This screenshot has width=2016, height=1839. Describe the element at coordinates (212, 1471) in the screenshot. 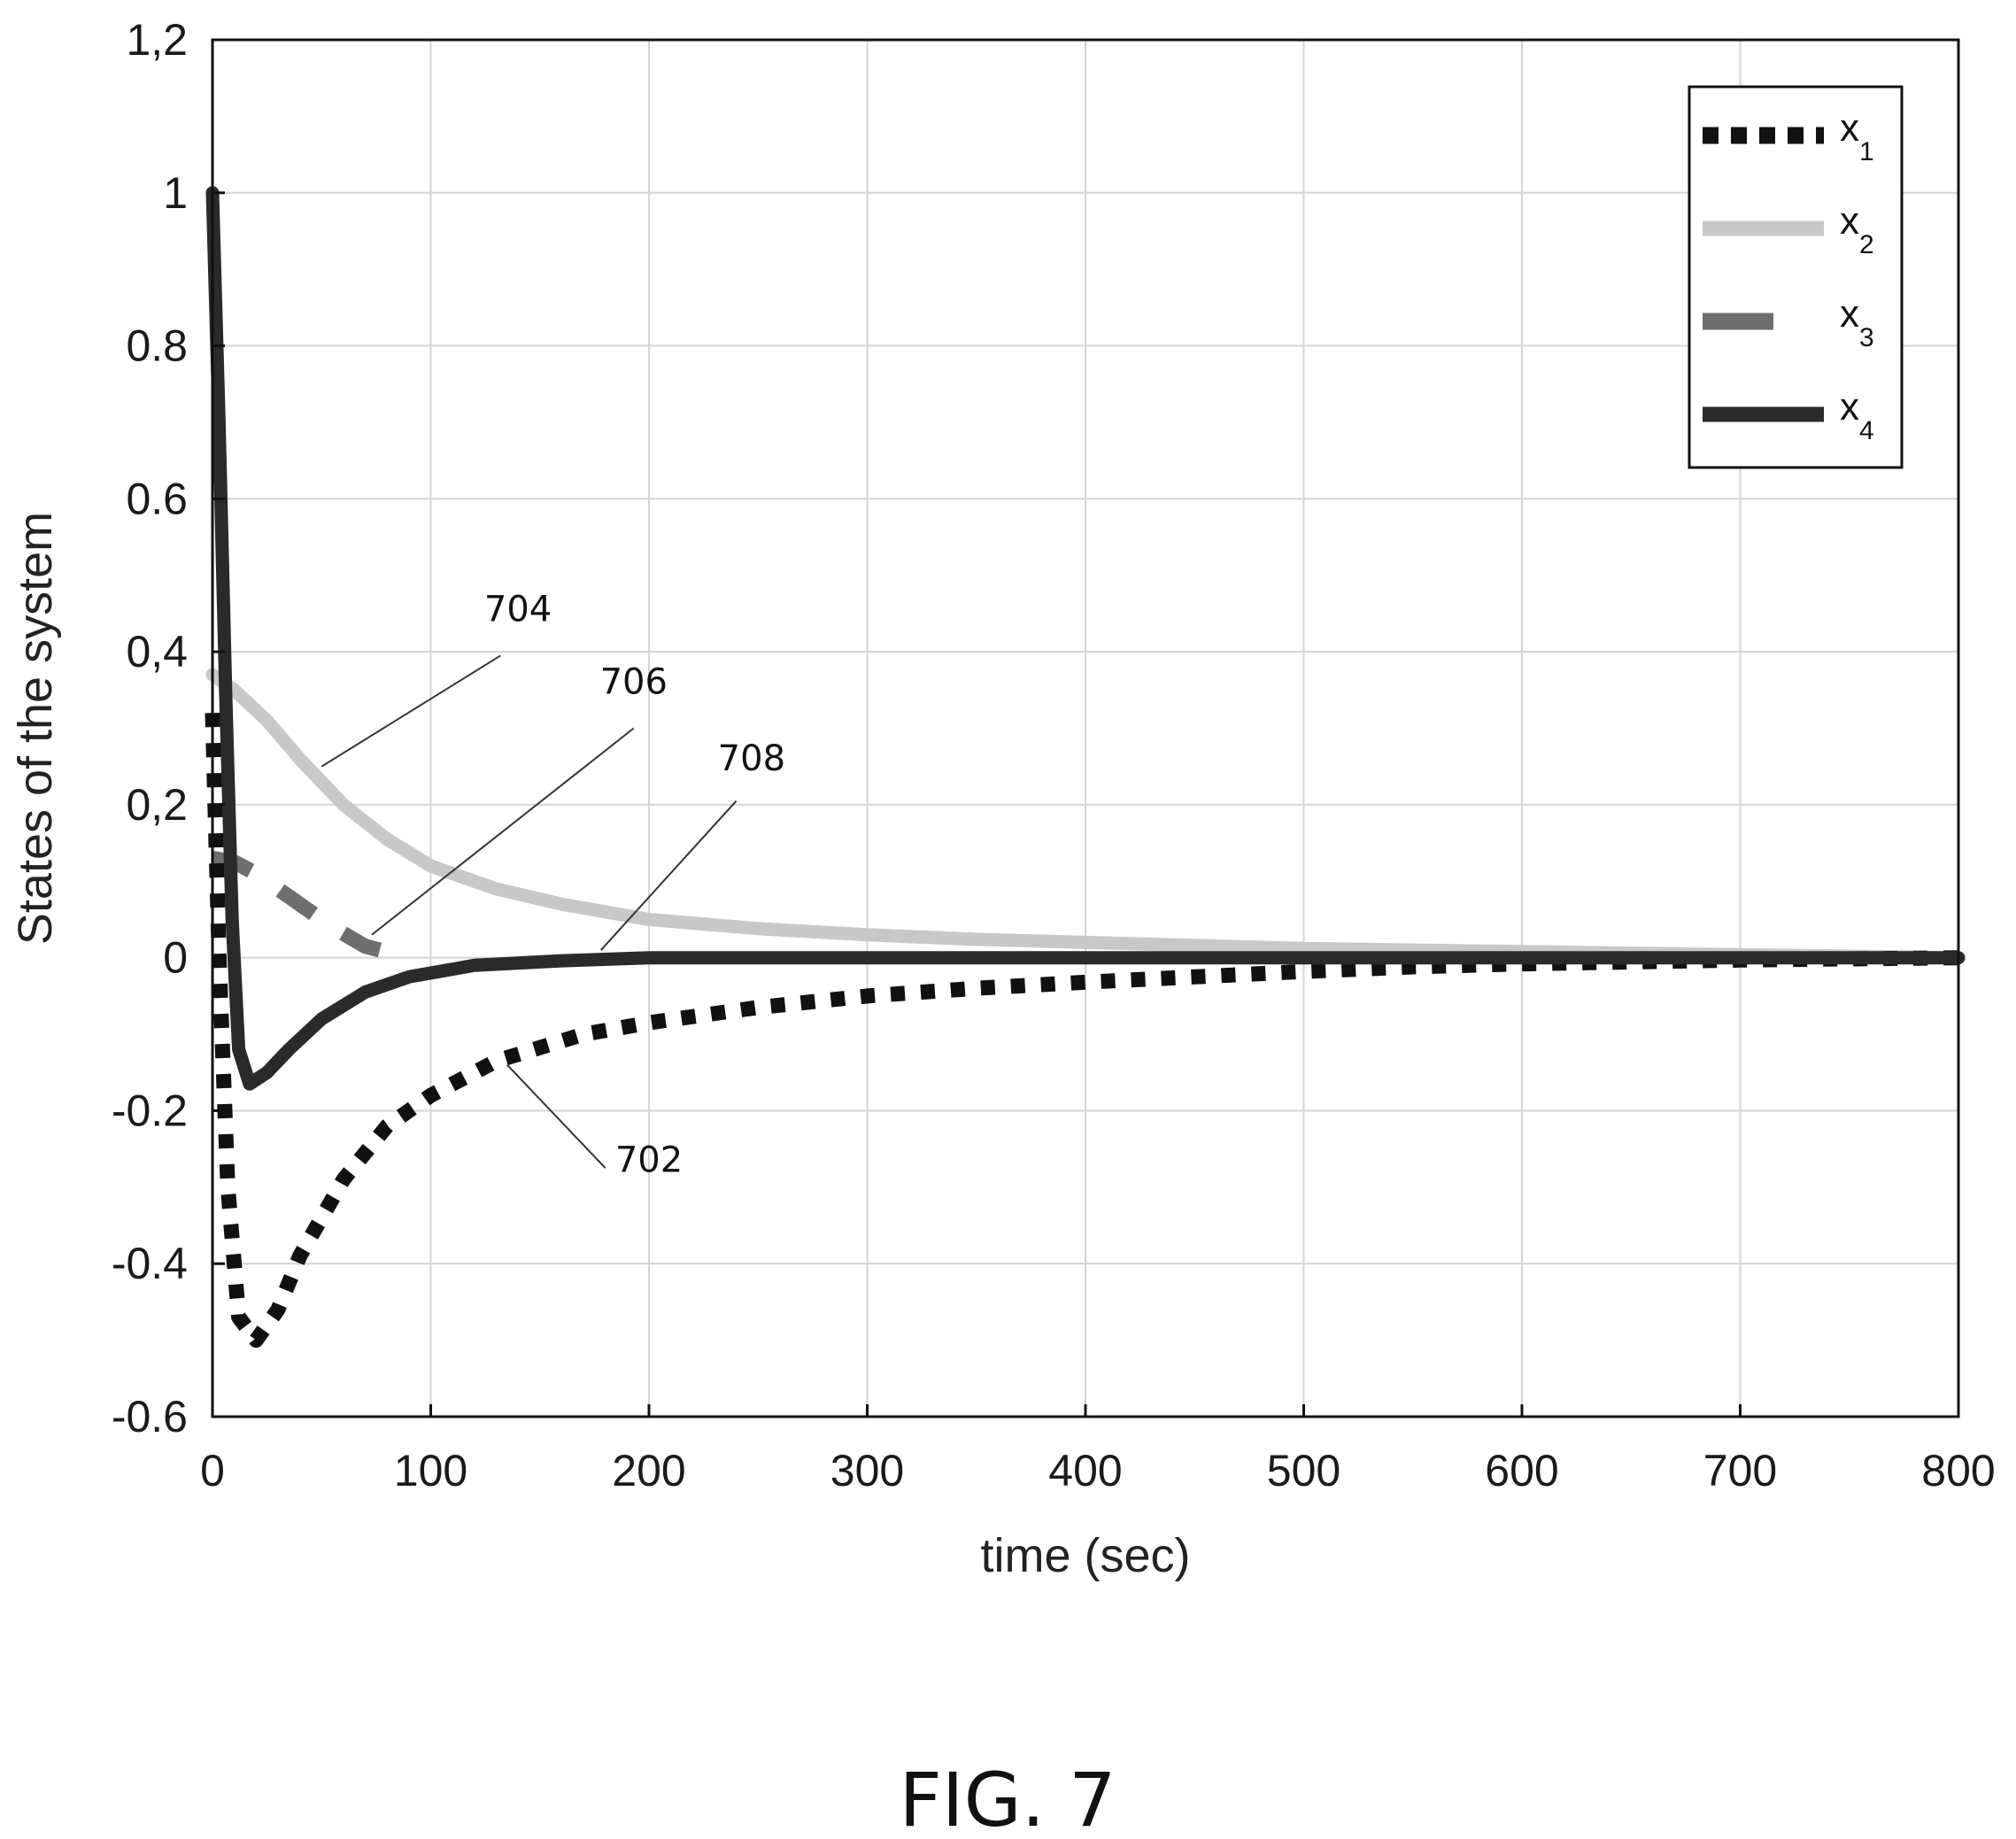

I see `x-tick-label: 0` at that location.